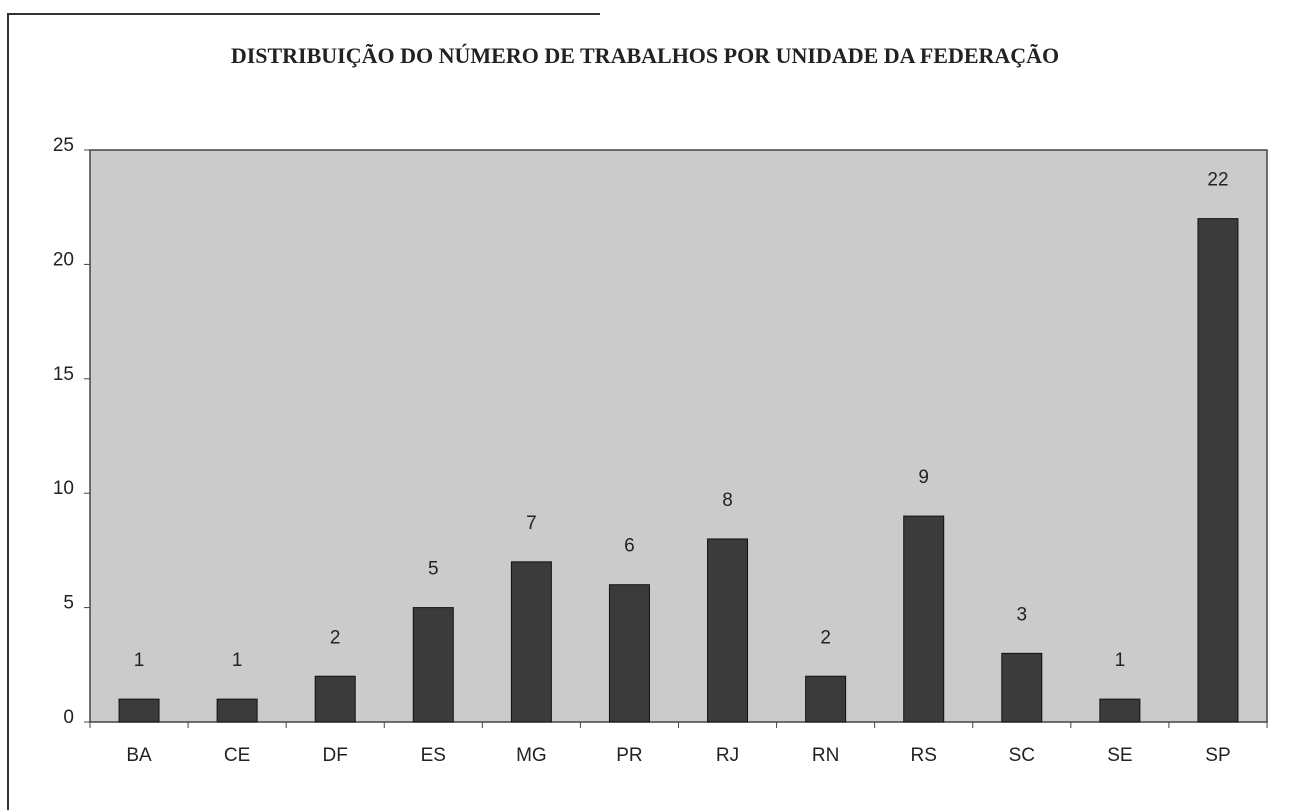 Image resolution: width=1291 pixels, height=810 pixels. What do you see at coordinates (237, 755) in the screenshot?
I see `x-tick-label: CE` at bounding box center [237, 755].